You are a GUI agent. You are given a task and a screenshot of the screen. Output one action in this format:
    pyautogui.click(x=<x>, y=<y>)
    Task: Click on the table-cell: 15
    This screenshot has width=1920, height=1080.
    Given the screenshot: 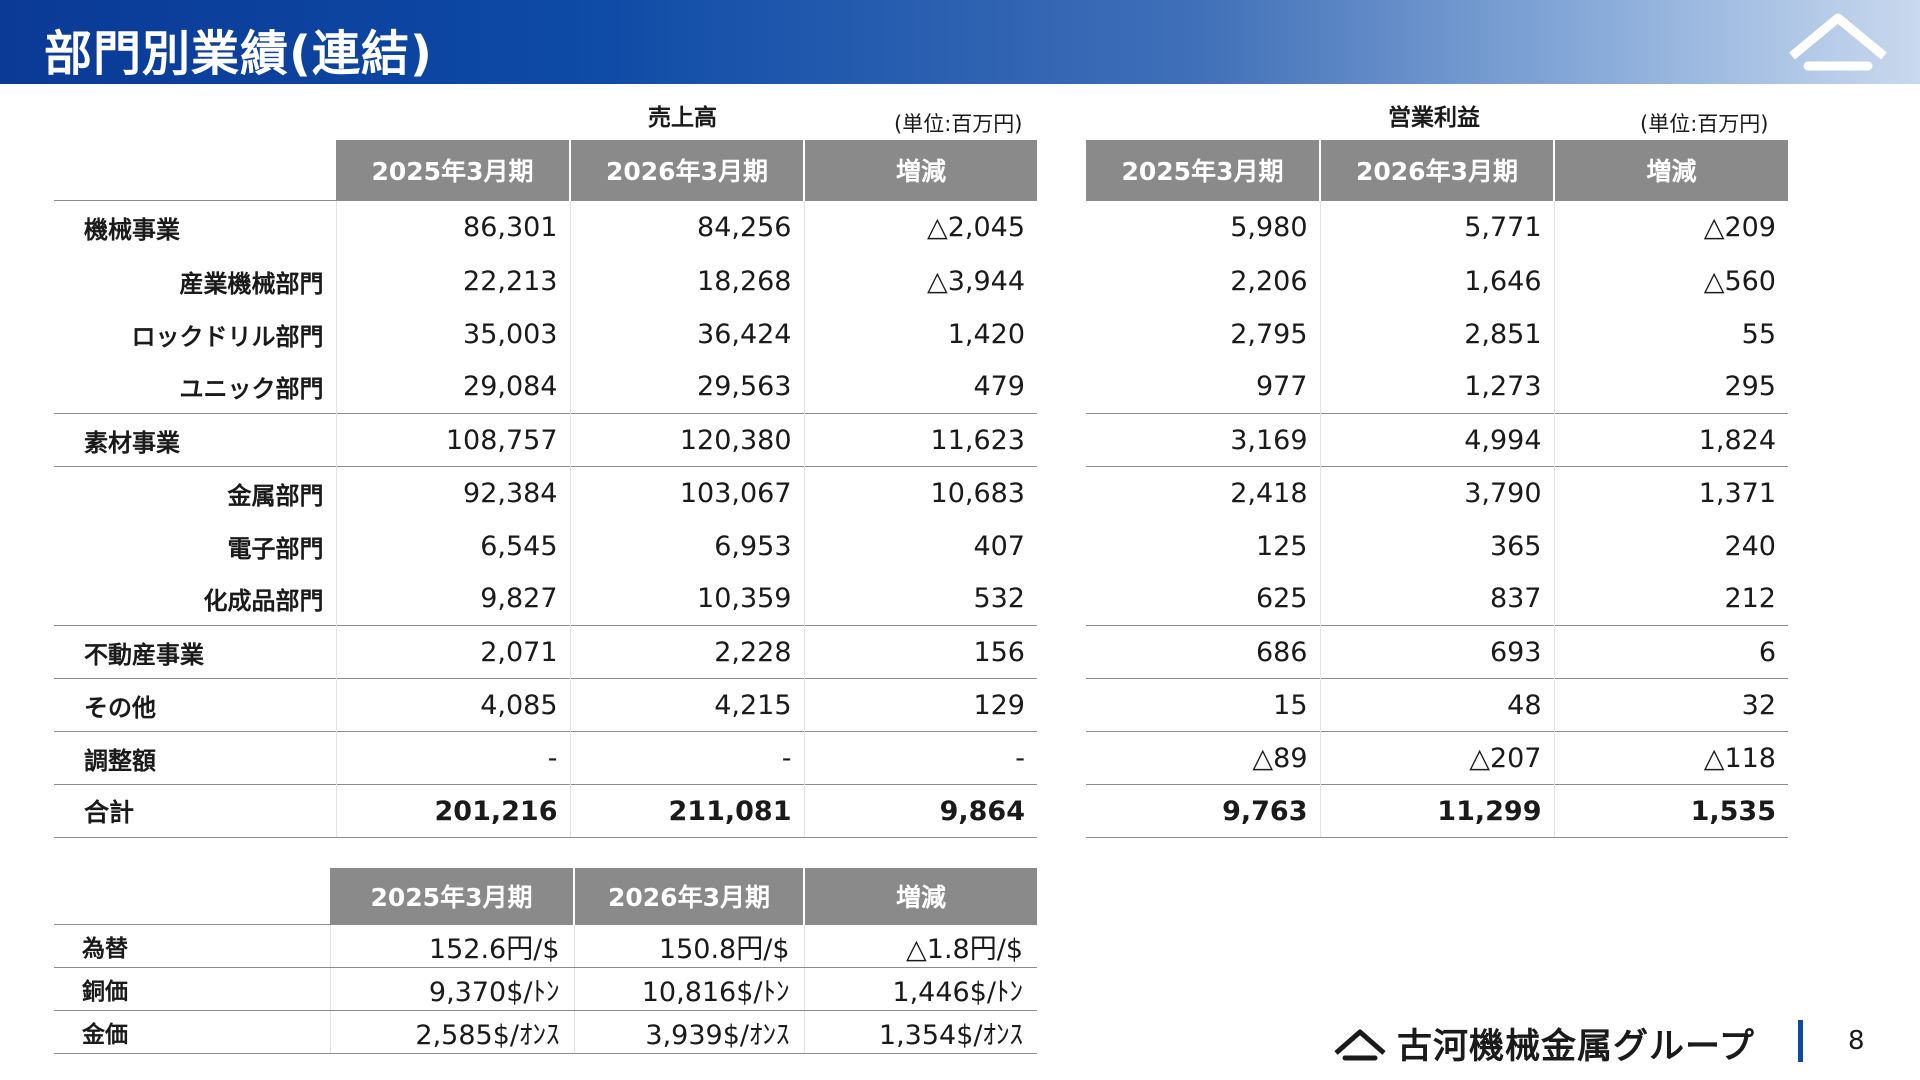 What is the action you would take?
    pyautogui.click(x=1203, y=705)
    